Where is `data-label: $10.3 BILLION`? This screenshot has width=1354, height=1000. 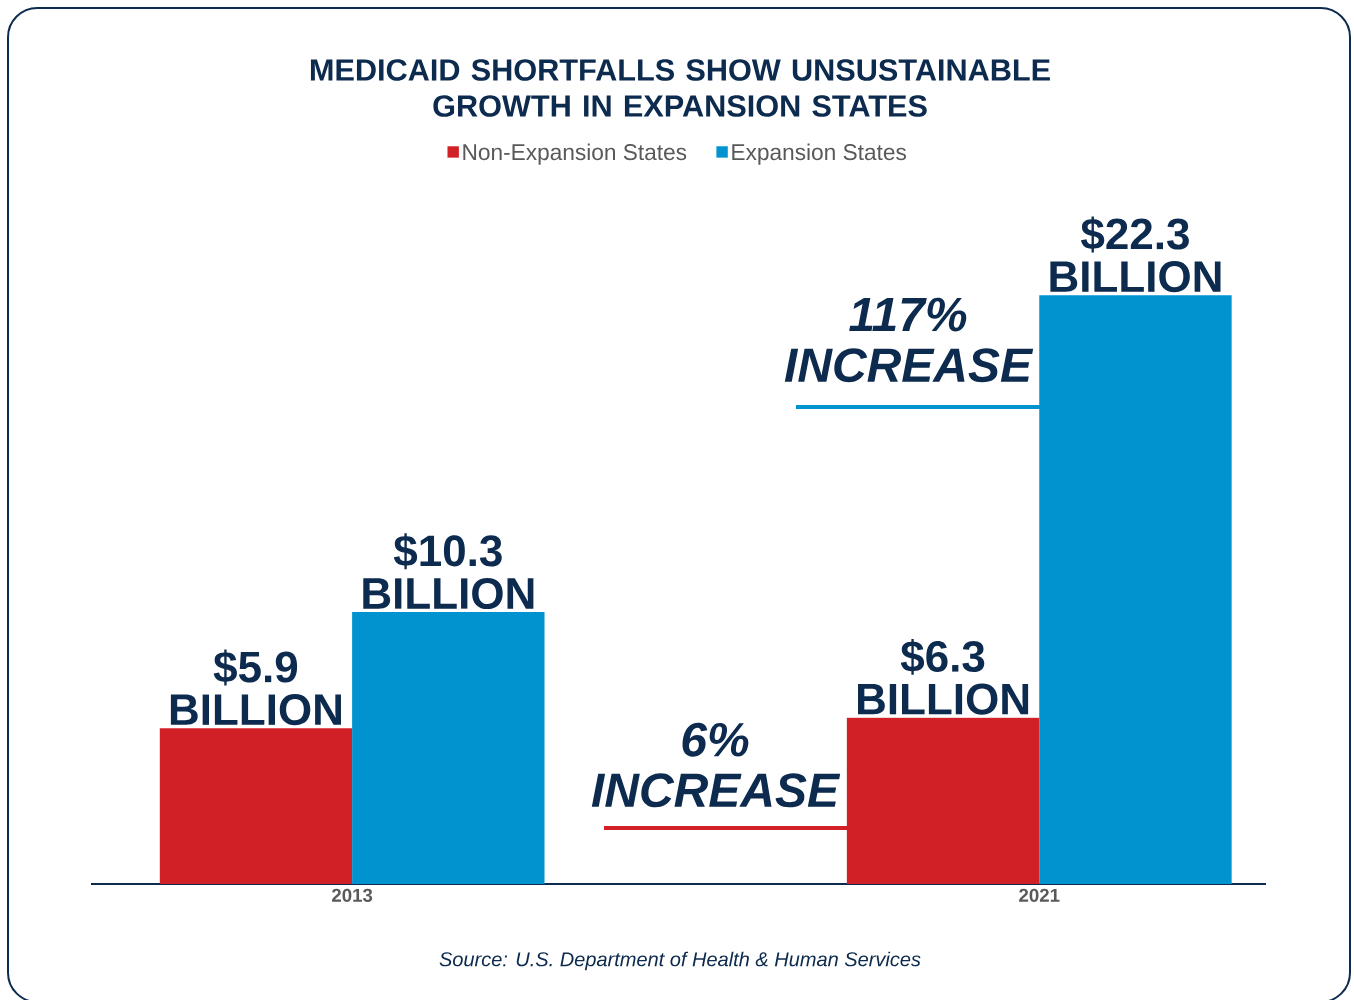 data-label: $10.3 BILLION is located at coordinates (448, 571).